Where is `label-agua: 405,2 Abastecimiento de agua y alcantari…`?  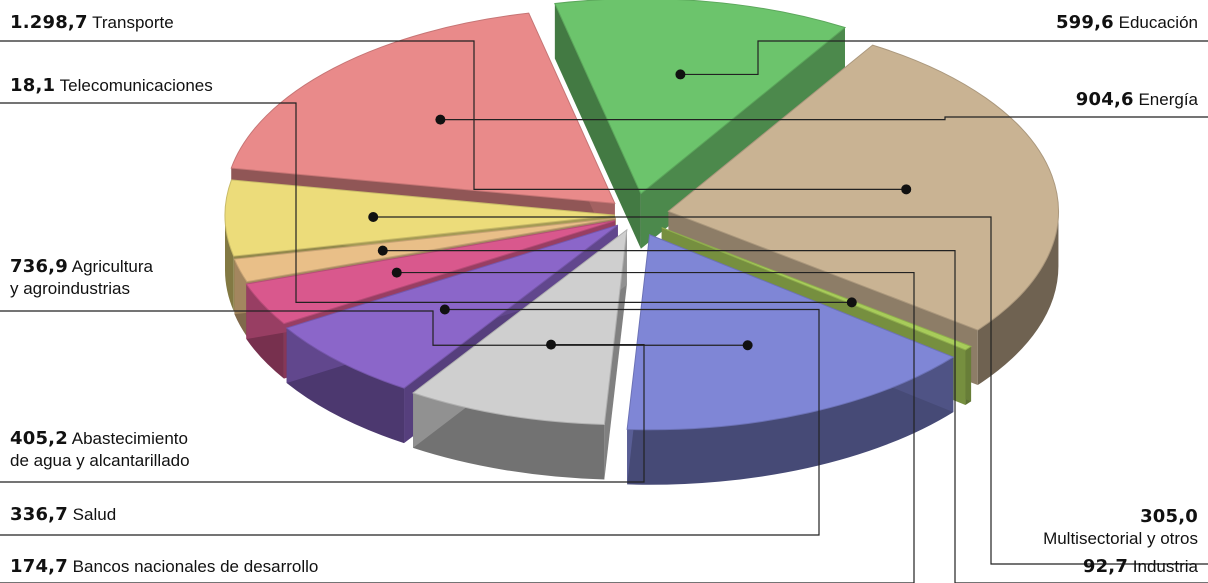
label-agua: 405,2 Abastecimiento de agua y alcantari… is located at coordinates (100, 450).